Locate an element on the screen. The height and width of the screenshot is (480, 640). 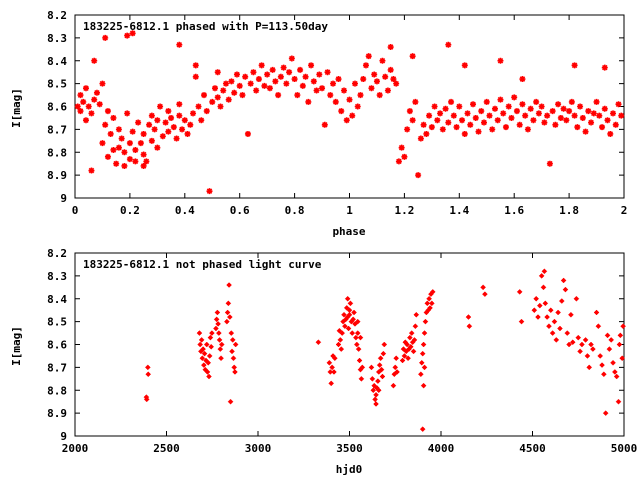
phased-y-tick-label: 9 is located at coordinates (63, 198).